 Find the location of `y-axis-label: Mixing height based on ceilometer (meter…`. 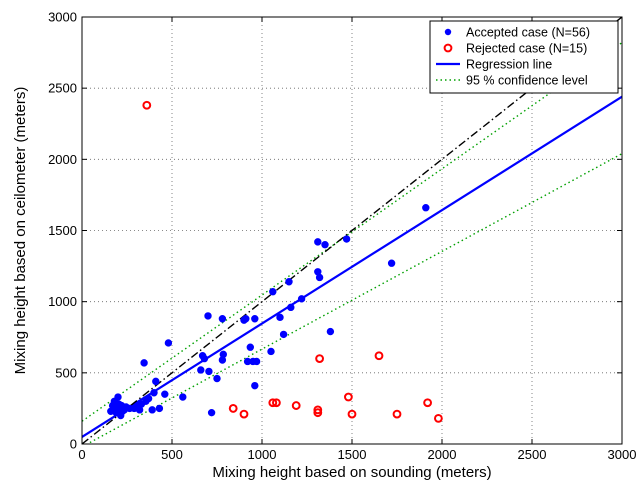

y-axis-label: Mixing height based on ceilometer (meter… is located at coordinates (20, 231).